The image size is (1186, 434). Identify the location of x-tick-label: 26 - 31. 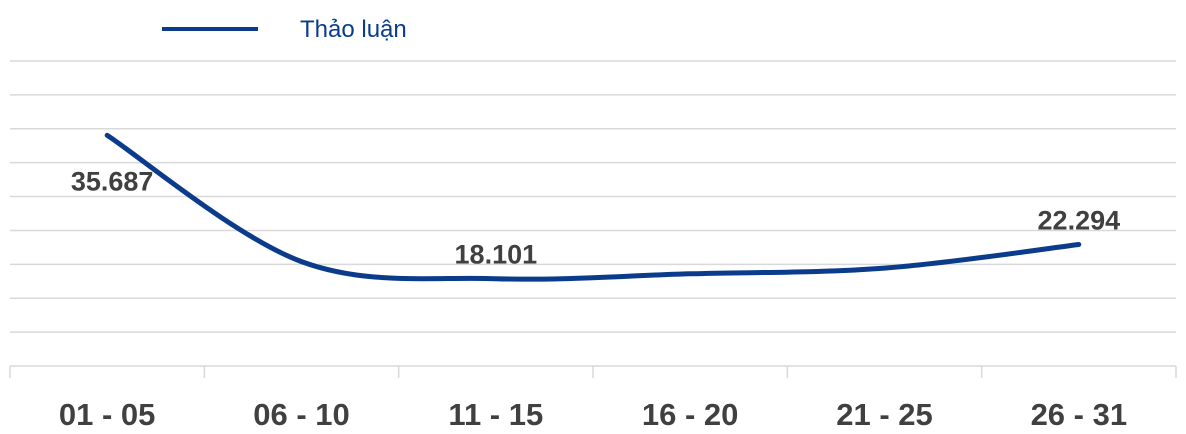
(1079, 413).